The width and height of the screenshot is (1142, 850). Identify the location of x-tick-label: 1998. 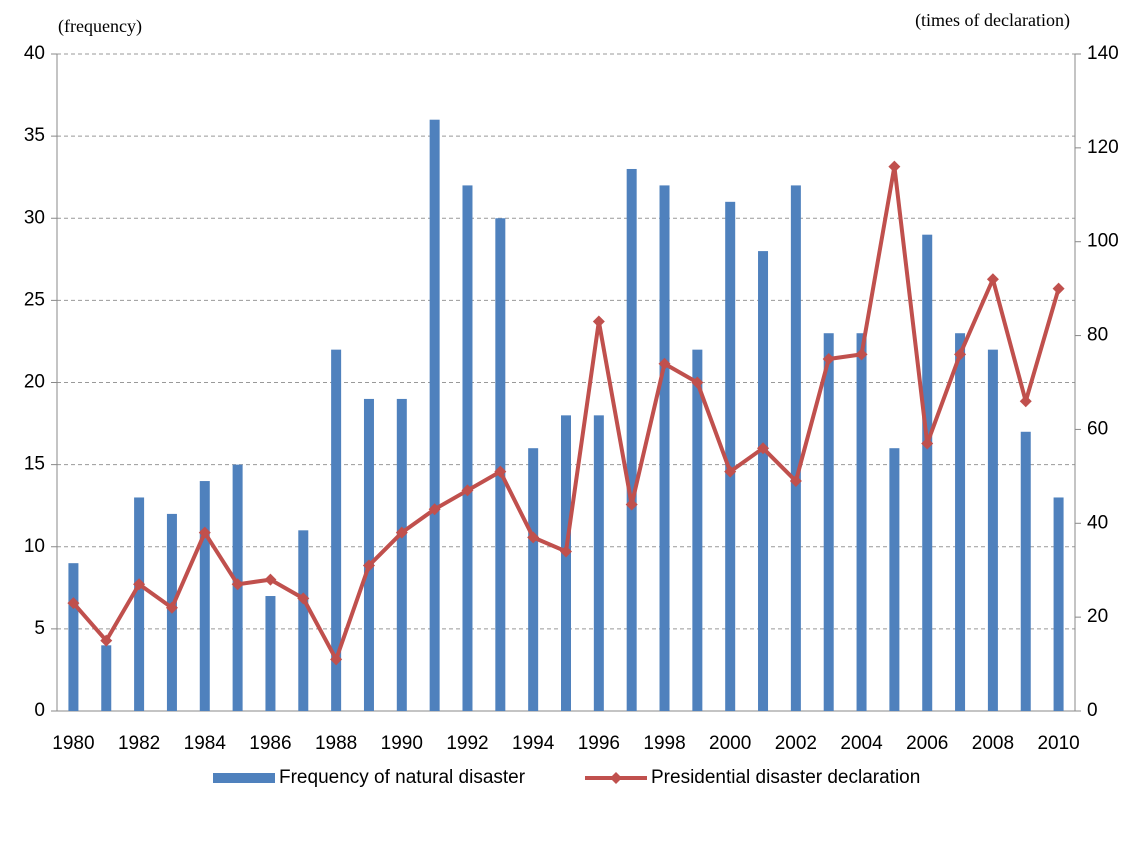
(664, 743).